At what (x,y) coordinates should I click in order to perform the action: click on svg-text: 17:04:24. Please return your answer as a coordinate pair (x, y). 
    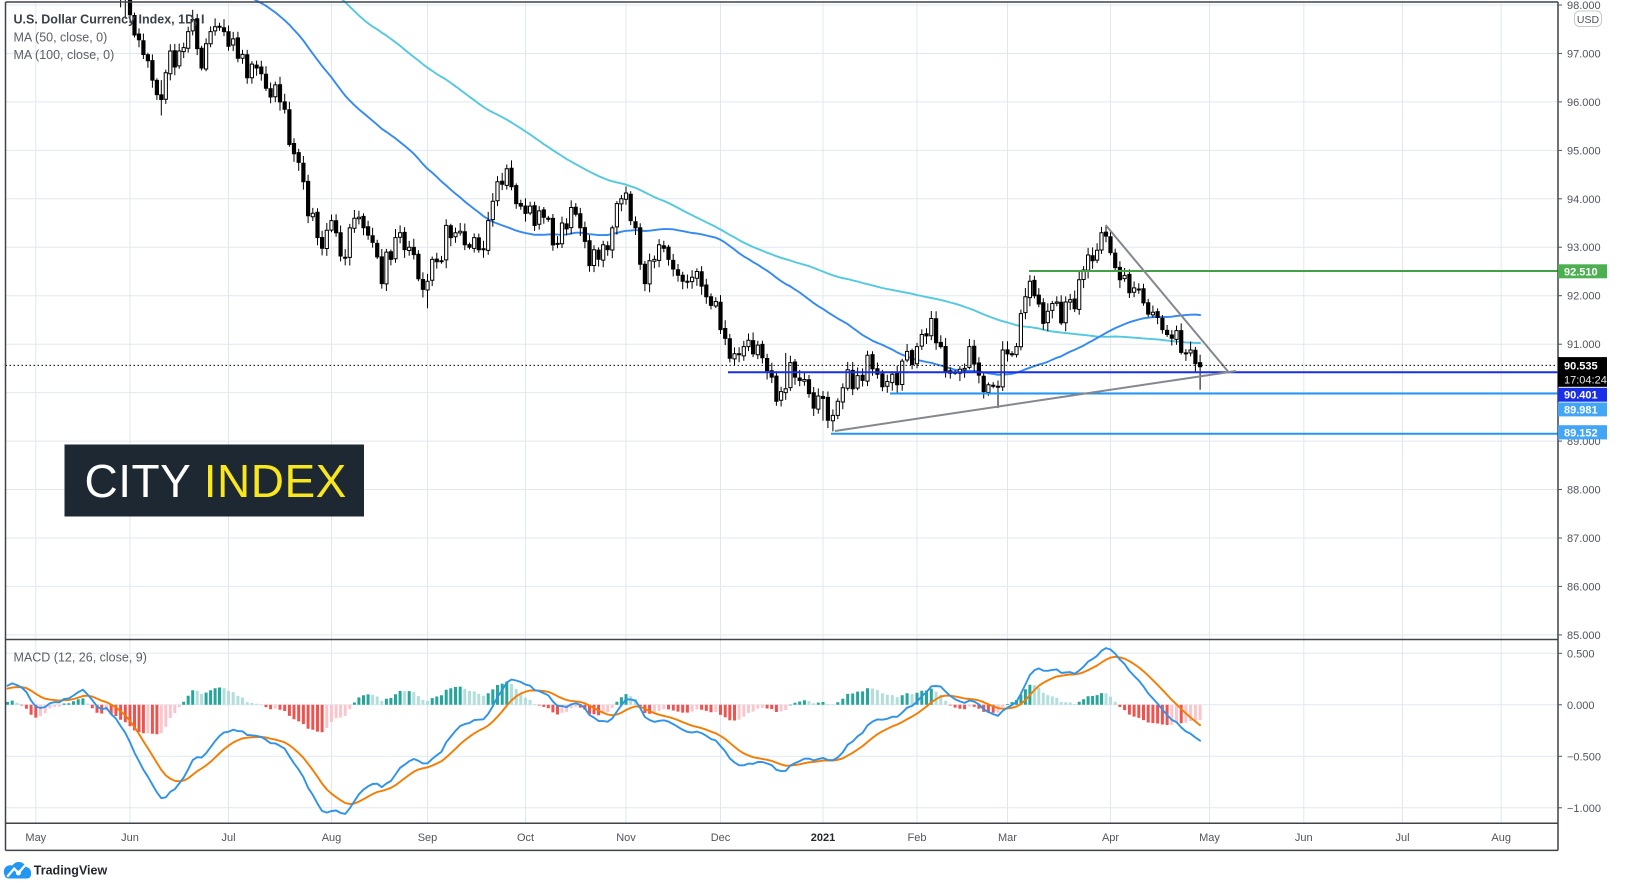
    Looking at the image, I should click on (1585, 381).